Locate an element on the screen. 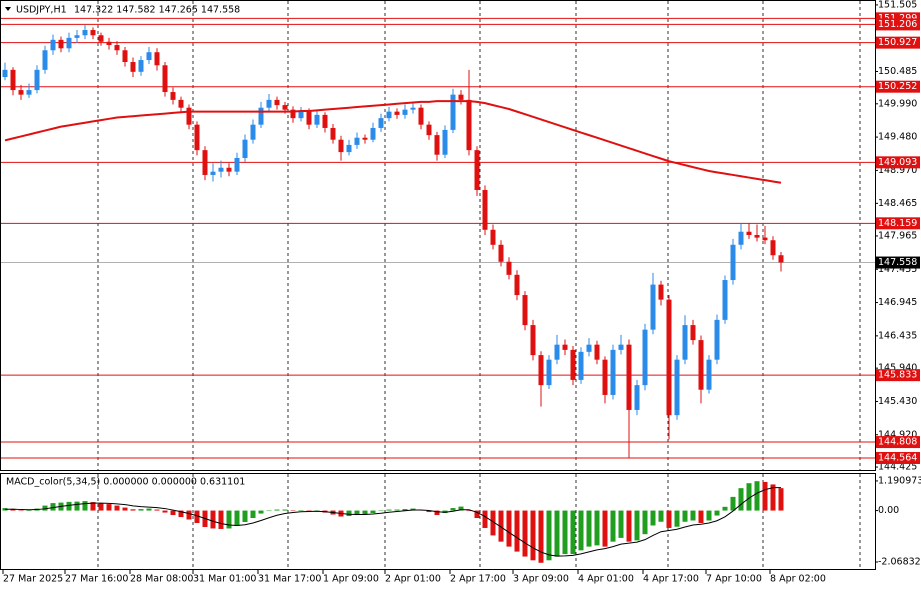 Image resolution: width=921 pixels, height=590 pixels. x-tick-label: 4 Apr 17:00 is located at coordinates (671, 579).